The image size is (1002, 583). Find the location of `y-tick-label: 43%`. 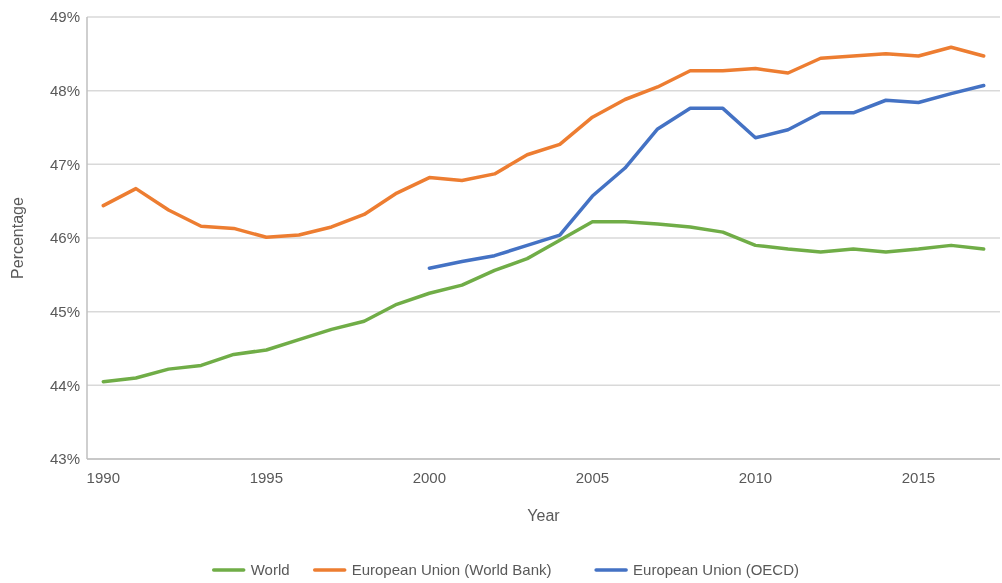

y-tick-label: 43% is located at coordinates (64, 459).